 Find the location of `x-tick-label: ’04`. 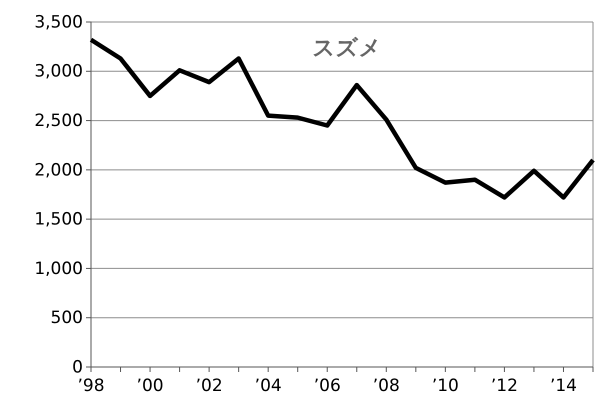

x-tick-label: ’04 is located at coordinates (268, 386).